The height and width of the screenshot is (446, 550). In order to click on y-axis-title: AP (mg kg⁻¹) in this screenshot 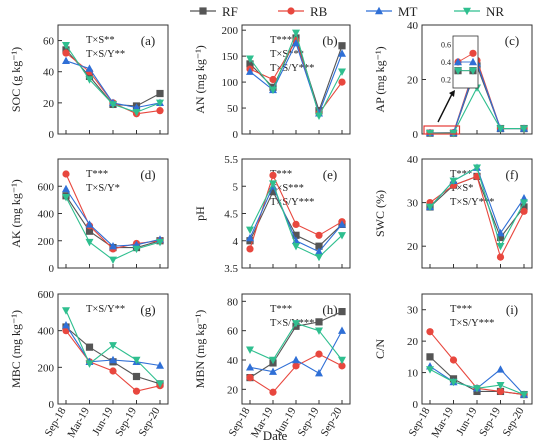, I will do `click(380, 79)`.